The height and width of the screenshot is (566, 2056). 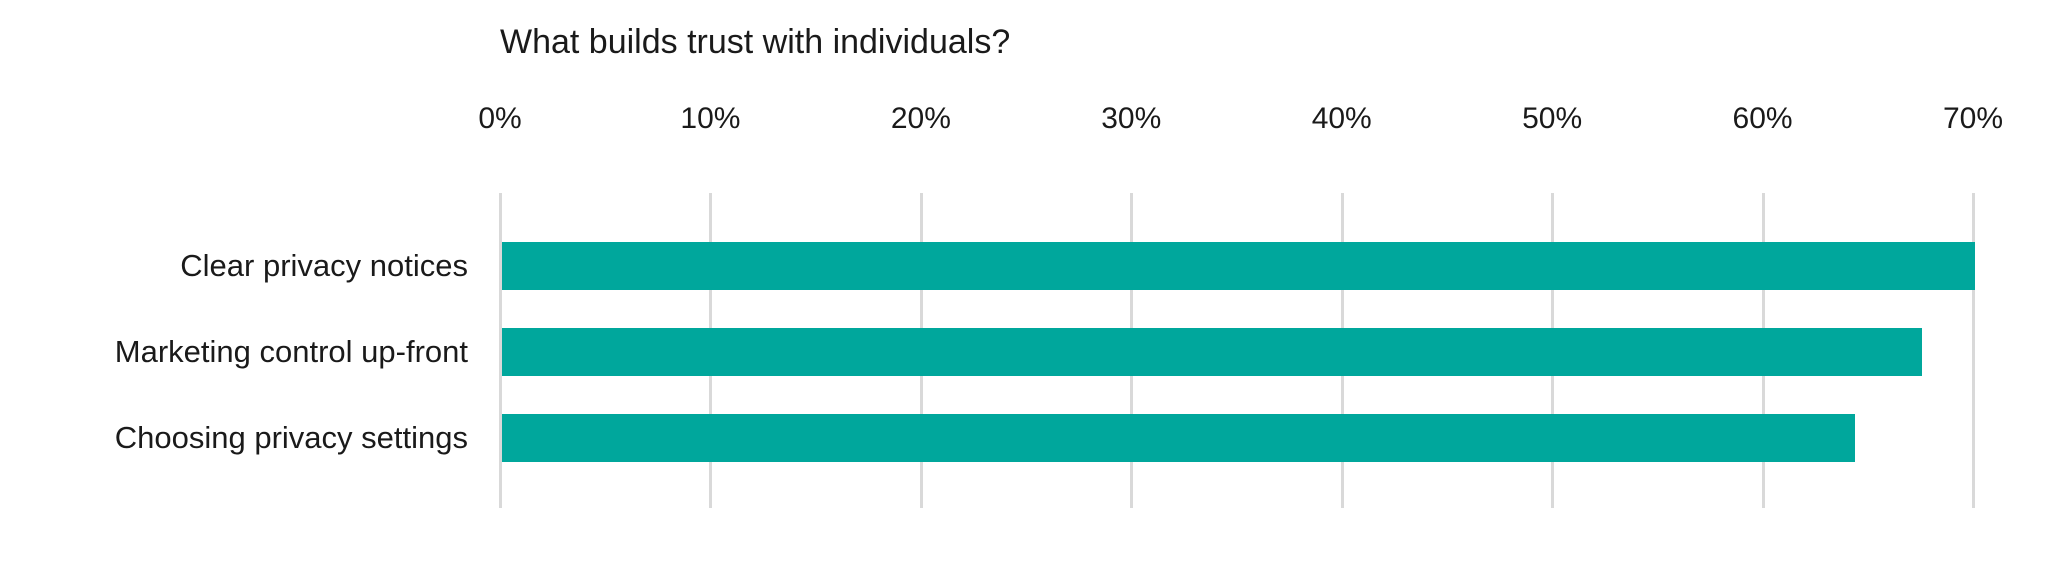 I want to click on category-label: Choosing privacy settings, so click(x=291, y=437).